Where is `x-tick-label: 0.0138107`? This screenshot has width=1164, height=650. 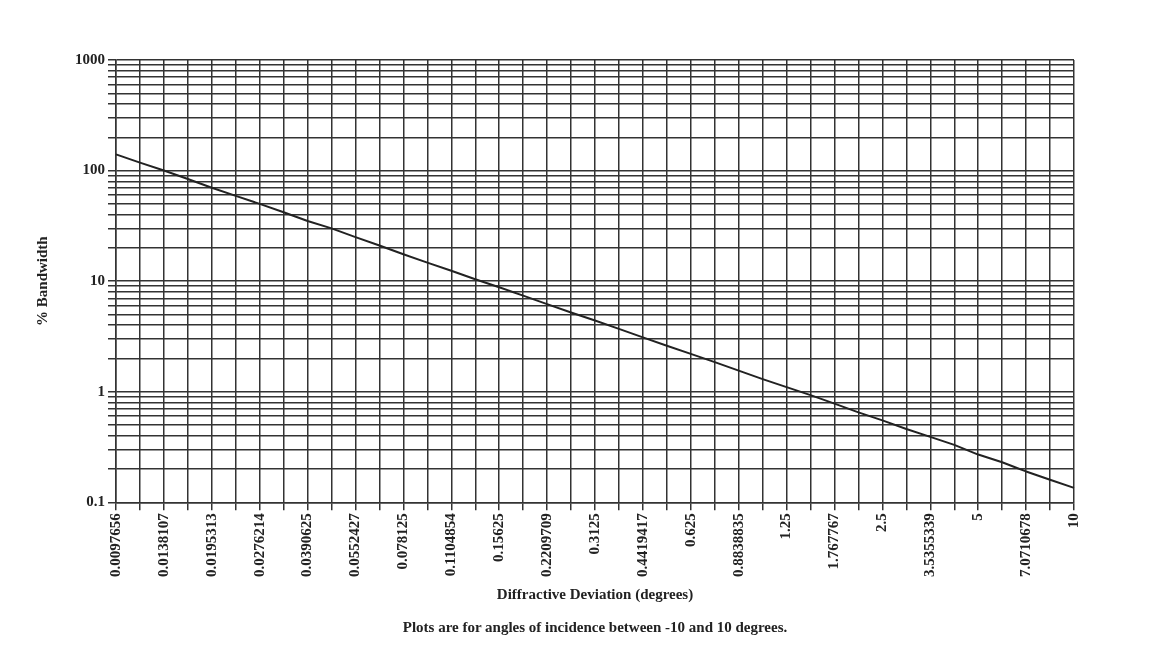 x-tick-label: 0.0138107 is located at coordinates (162, 544).